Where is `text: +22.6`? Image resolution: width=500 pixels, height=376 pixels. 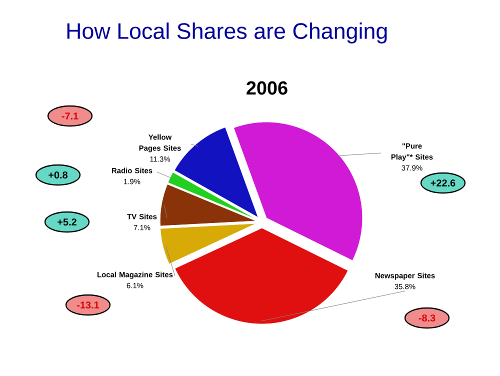 text: +22.6 is located at coordinates (443, 183).